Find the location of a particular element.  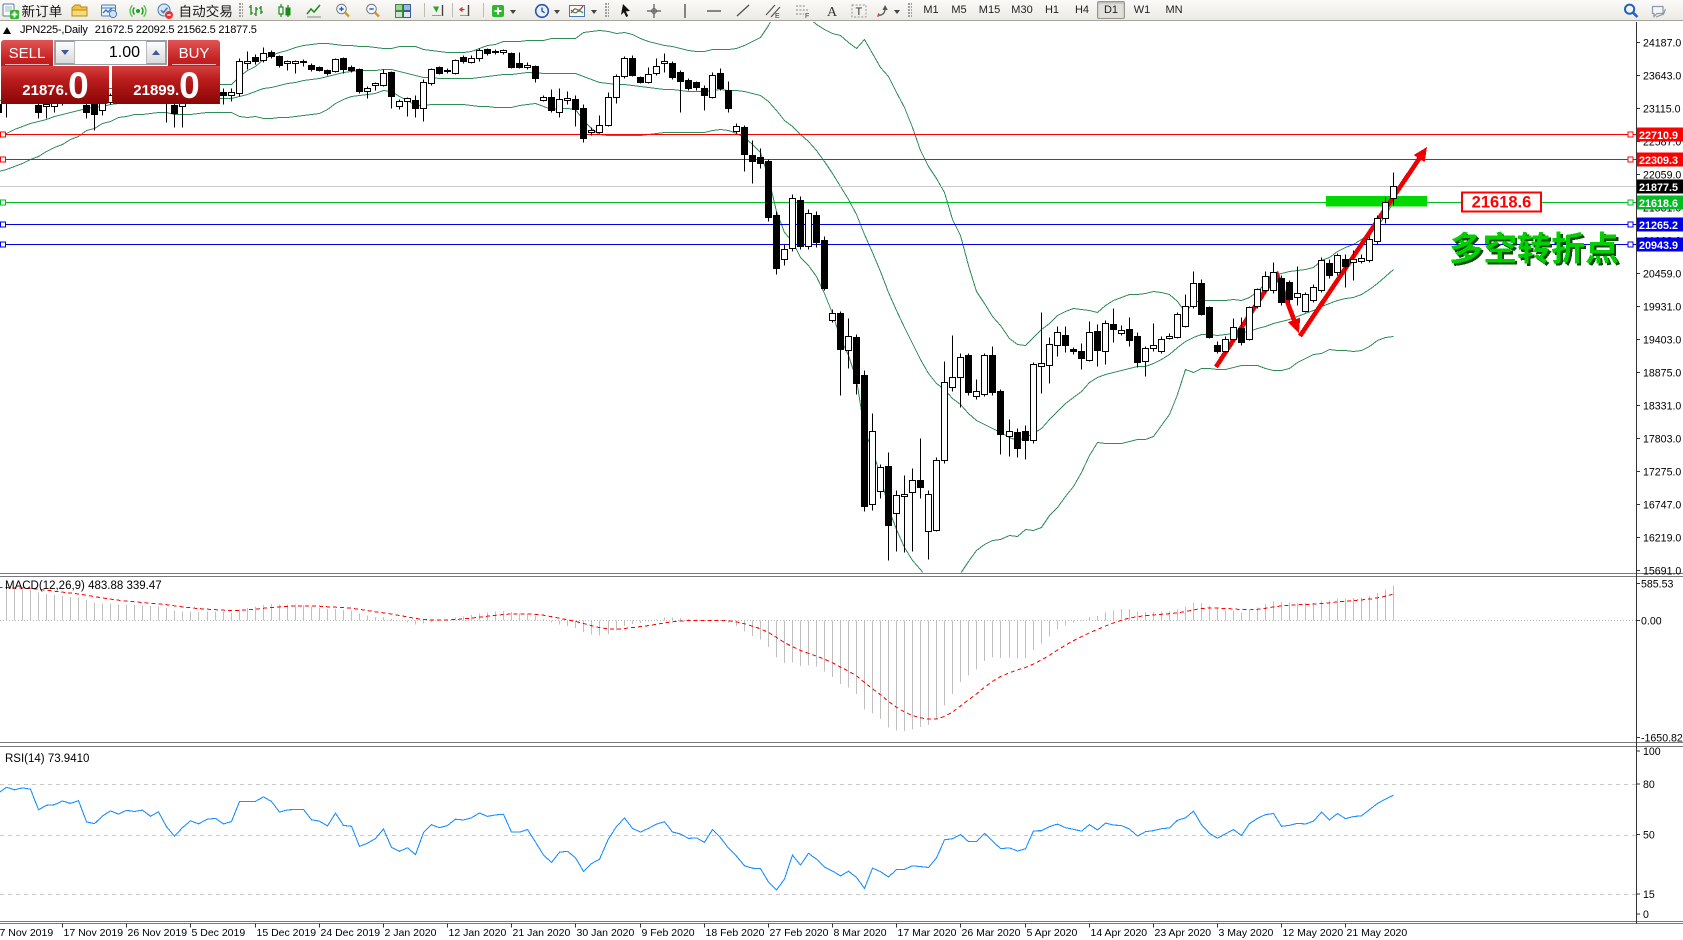

date-tick-label: 26 Mar 2020 is located at coordinates (991, 933).